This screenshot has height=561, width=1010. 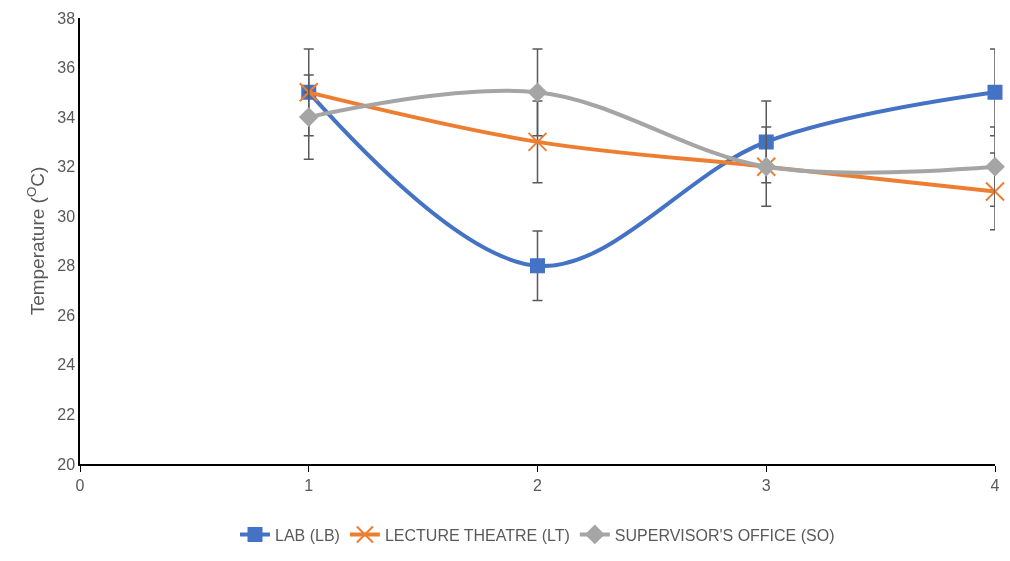 I want to click on x-tick-label: 0, so click(x=80, y=485).